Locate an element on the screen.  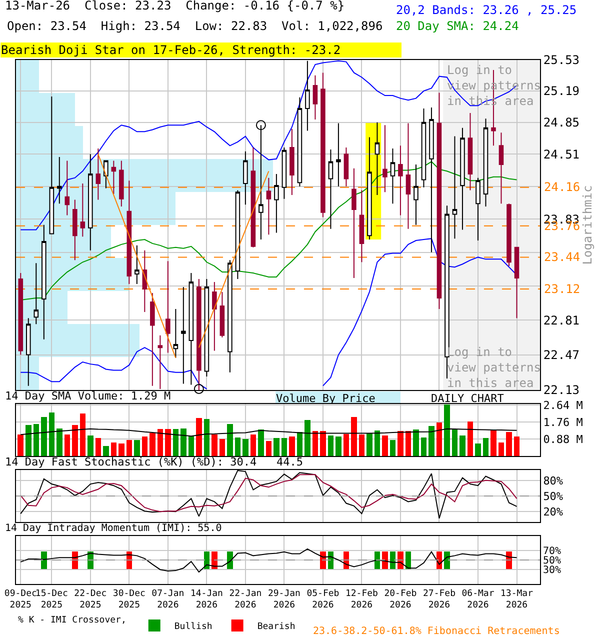
y-tick-label: 24.51 is located at coordinates (561, 154).